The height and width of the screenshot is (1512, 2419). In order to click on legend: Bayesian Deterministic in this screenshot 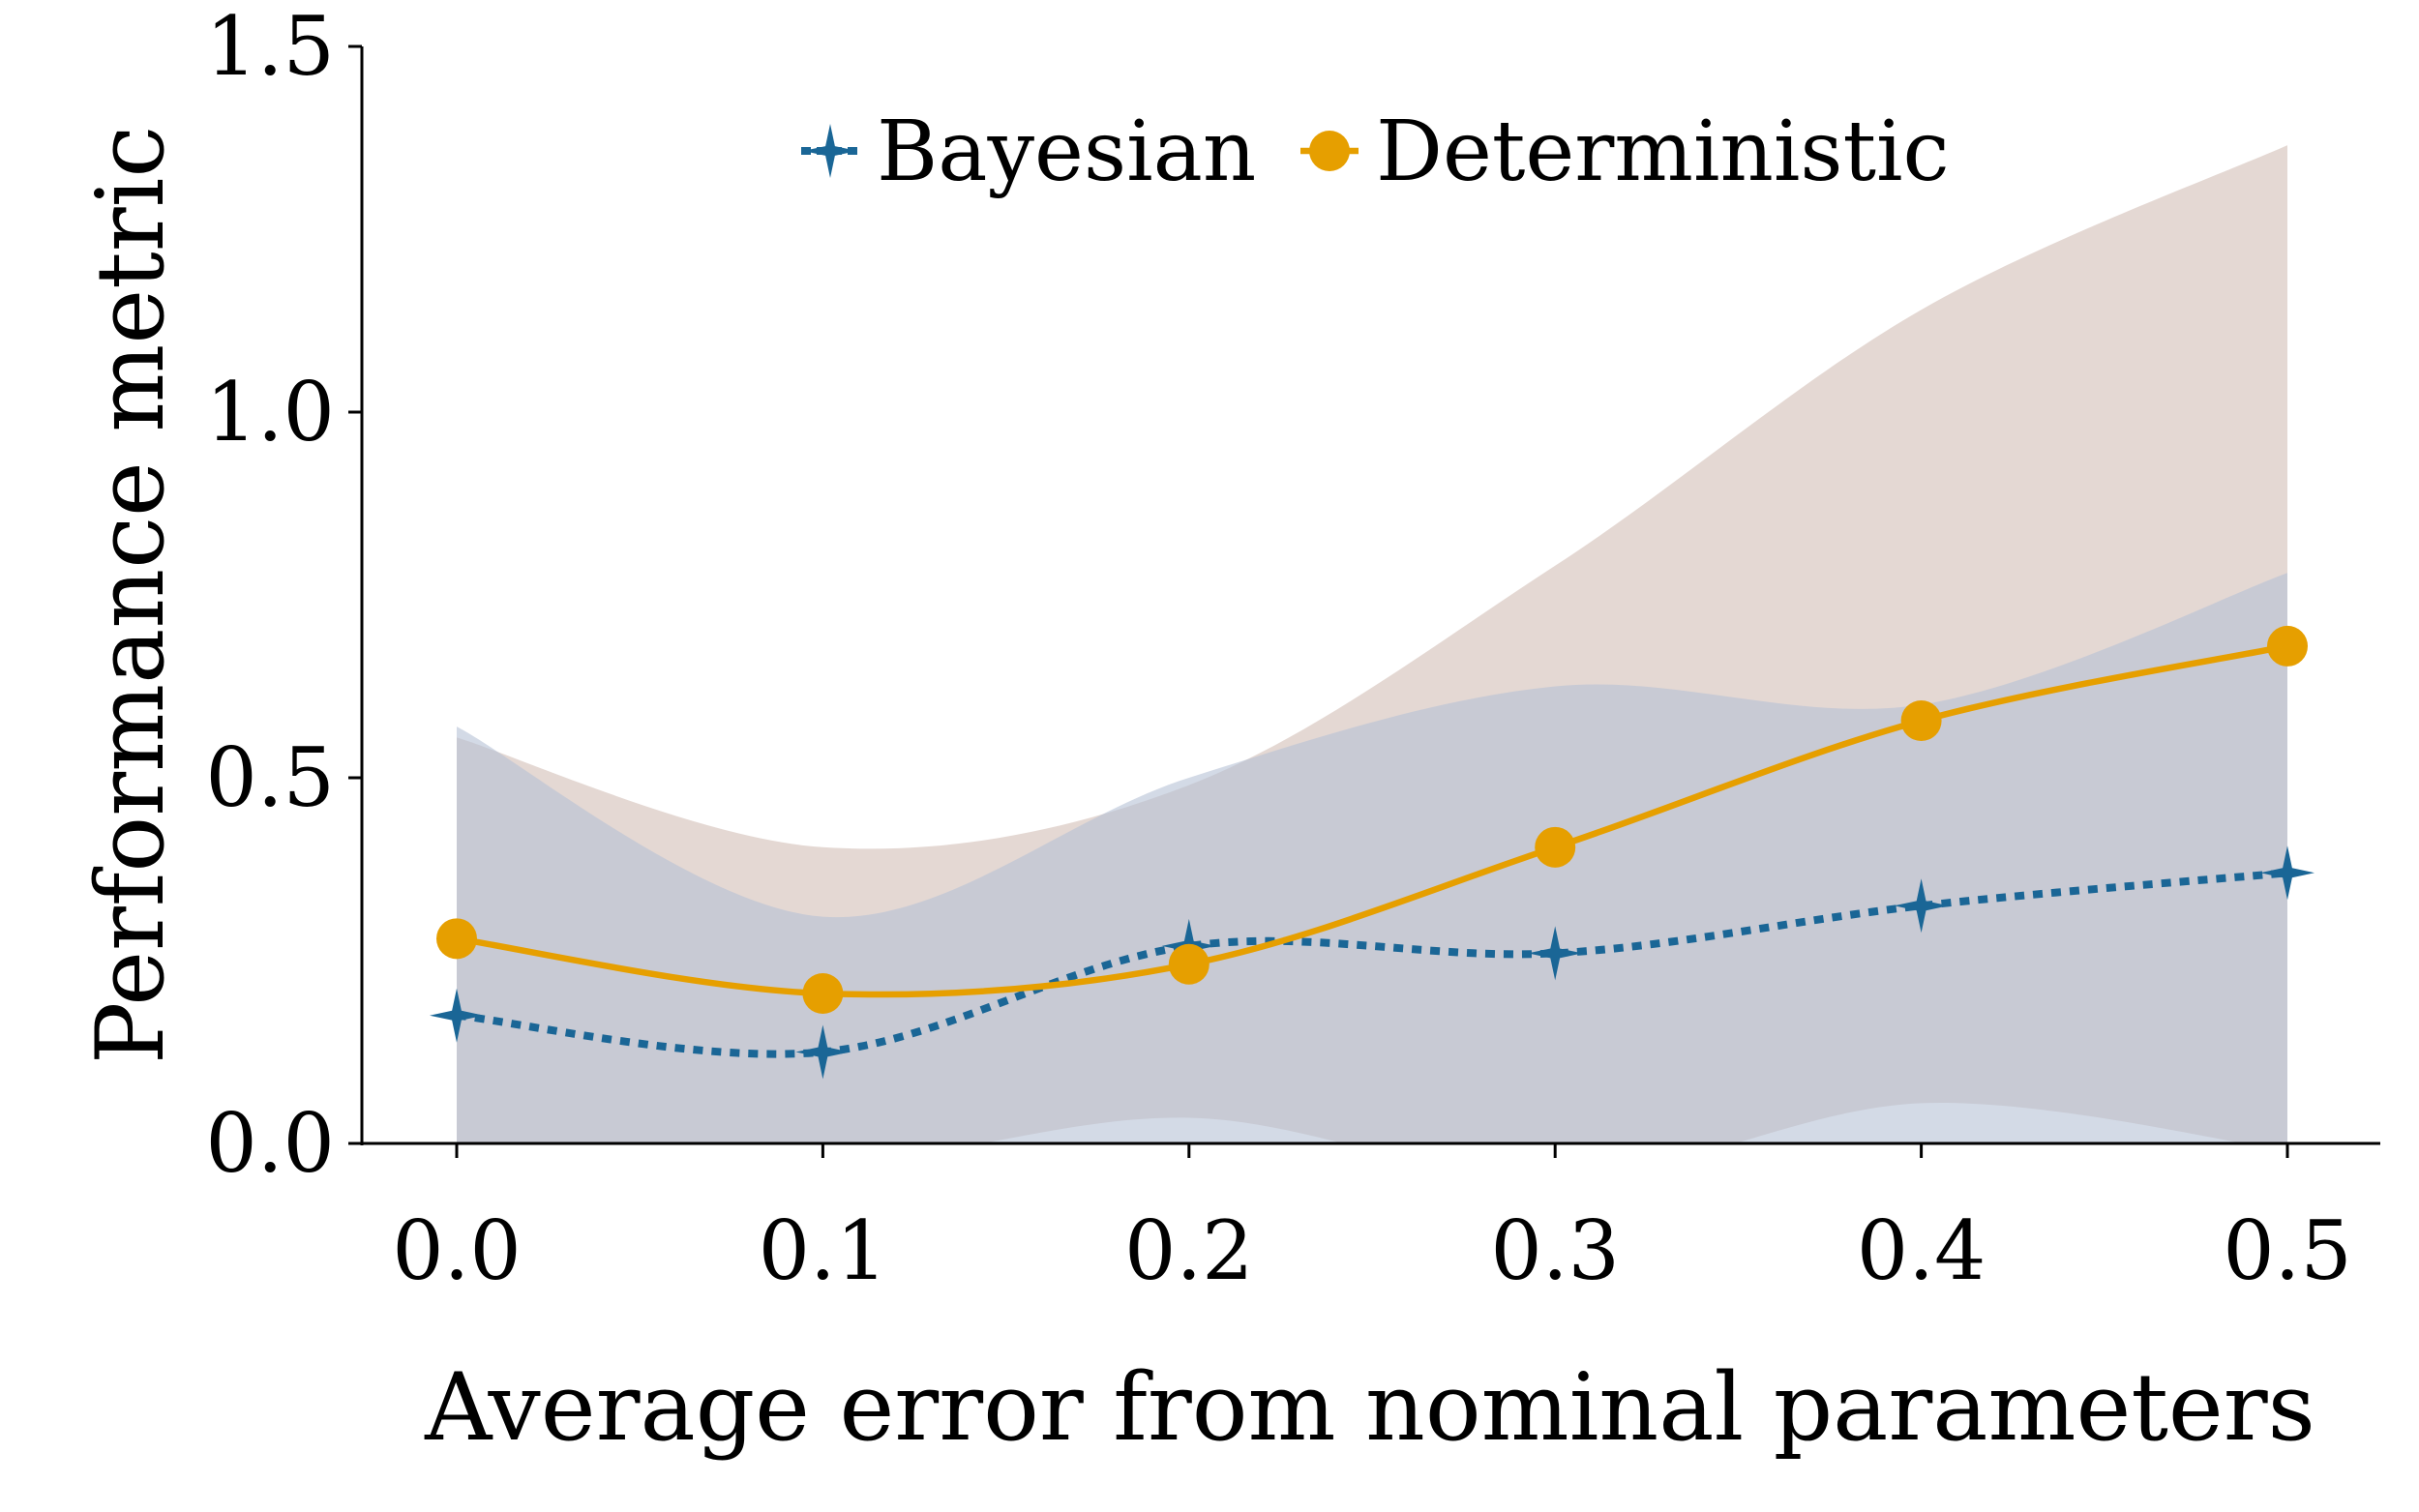, I will do `click(1375, 152)`.